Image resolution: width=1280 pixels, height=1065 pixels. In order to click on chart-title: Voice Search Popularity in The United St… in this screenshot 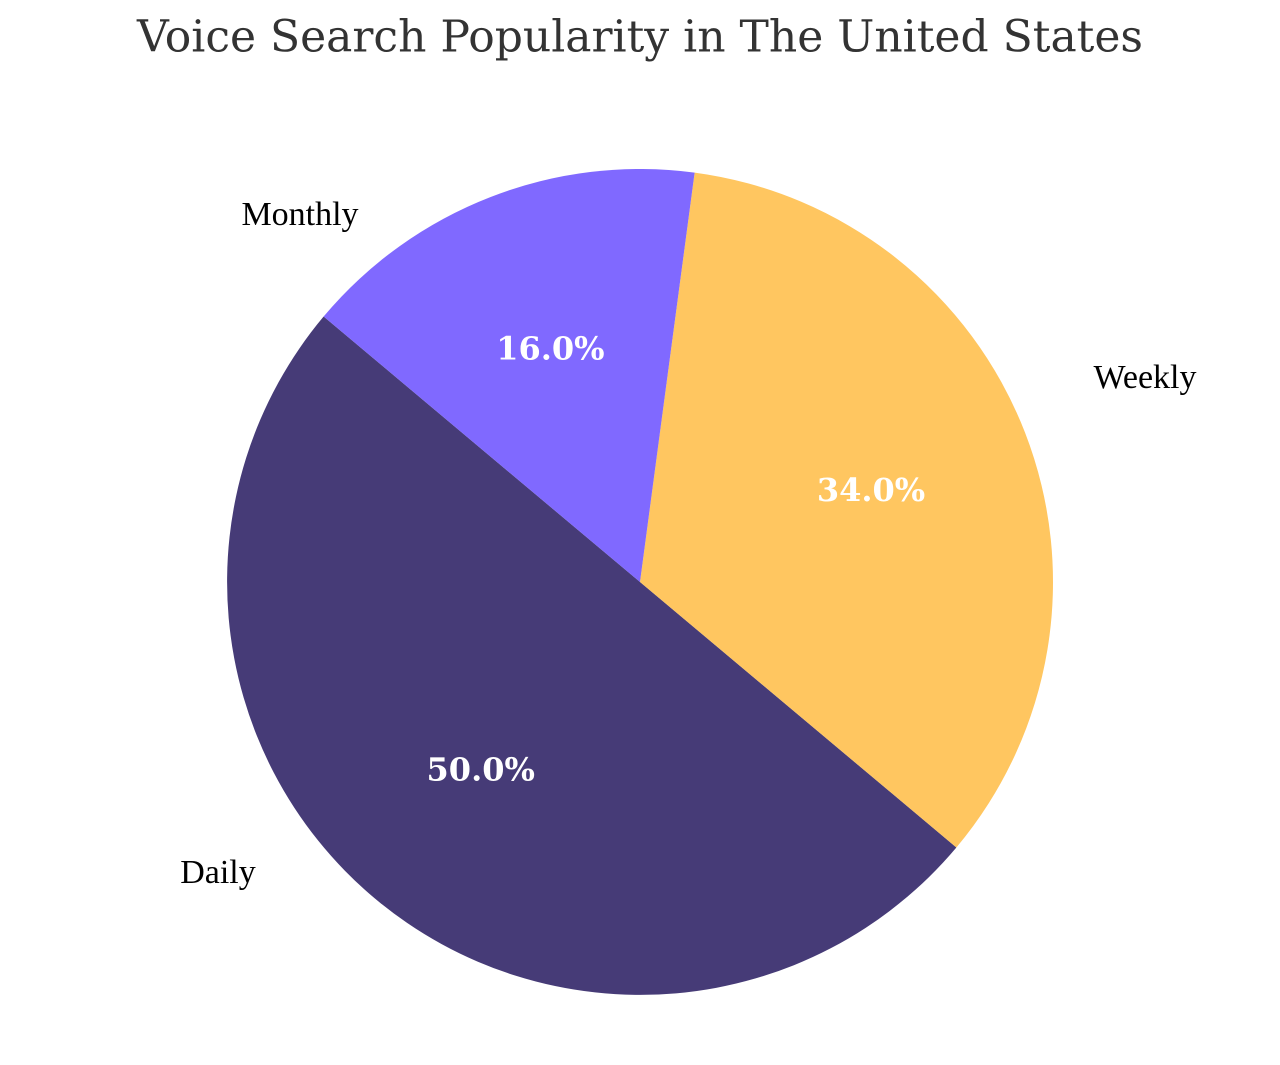, I will do `click(639, 37)`.